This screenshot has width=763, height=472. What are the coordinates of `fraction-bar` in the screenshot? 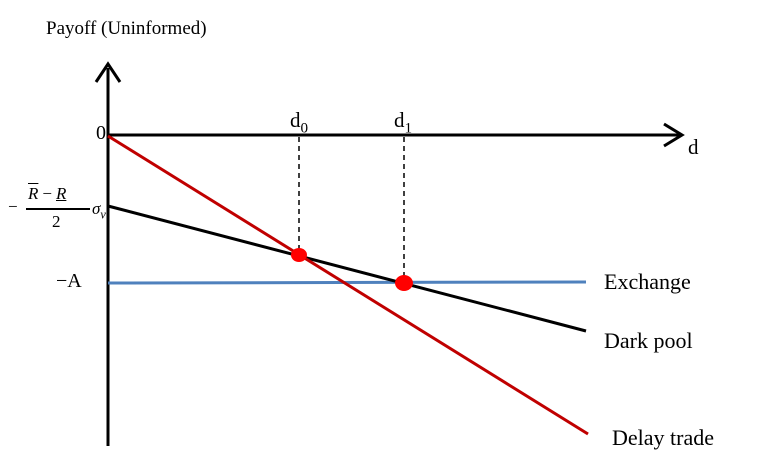 It's located at (58, 209).